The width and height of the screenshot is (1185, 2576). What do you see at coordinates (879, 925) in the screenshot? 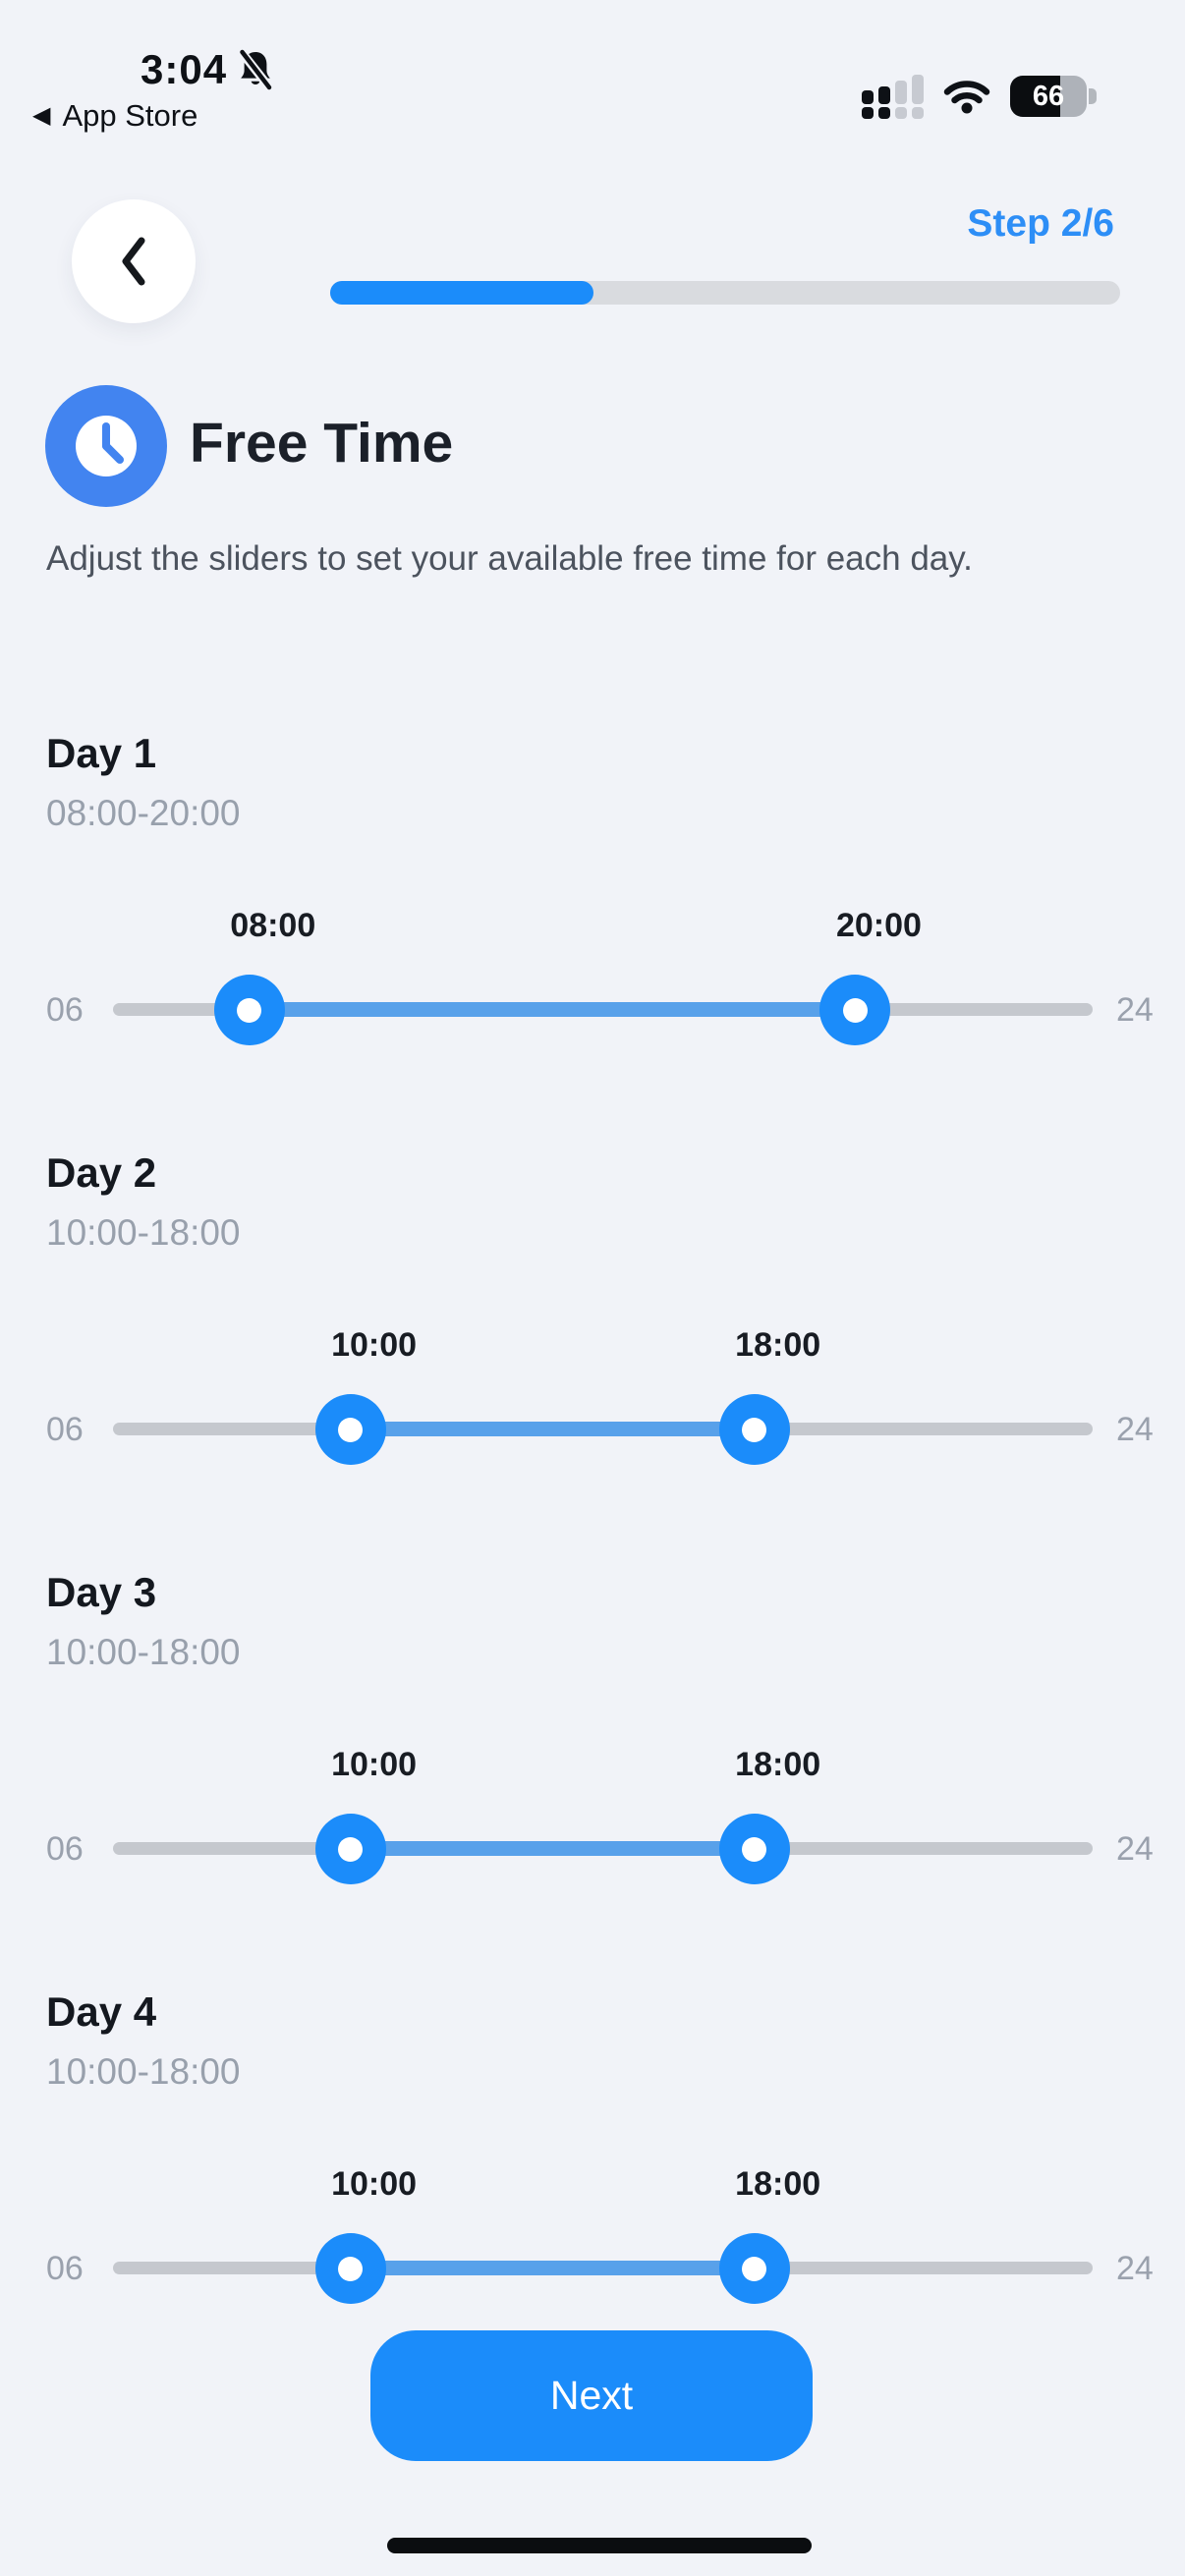
I see `slider-end-value-label: 20:00` at bounding box center [879, 925].